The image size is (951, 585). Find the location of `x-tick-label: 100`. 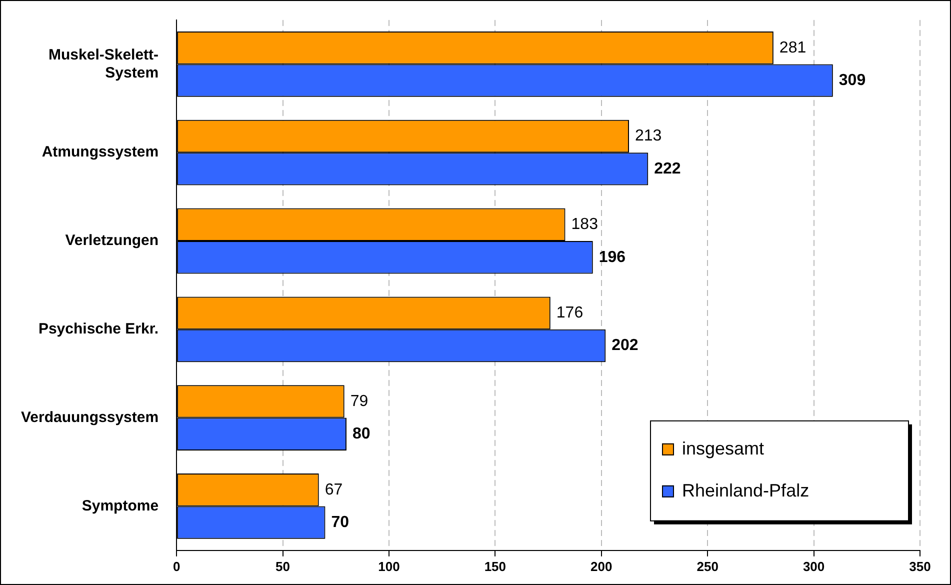

x-tick-label: 100 is located at coordinates (389, 566).